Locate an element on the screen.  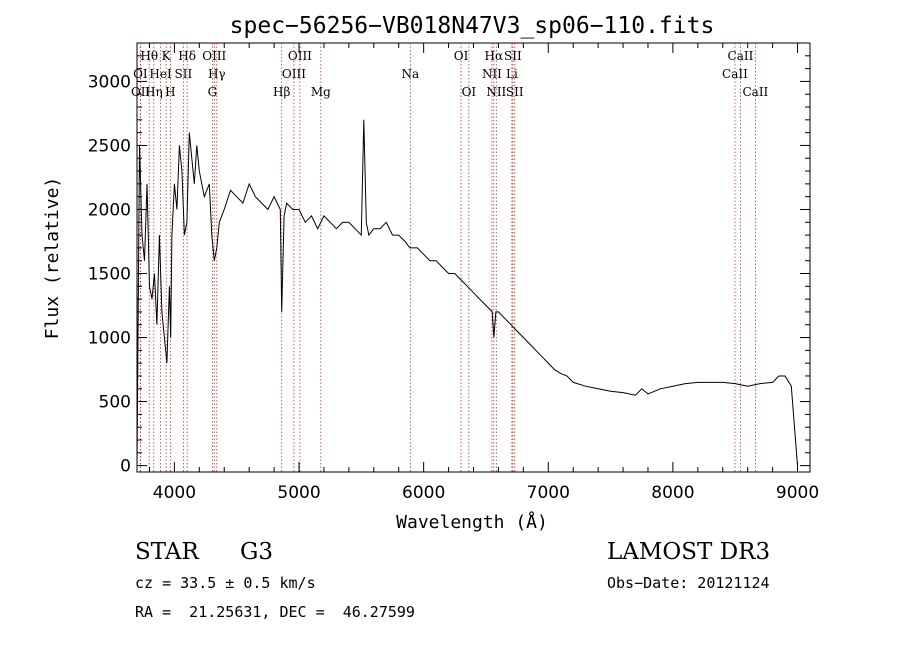
y-tick-label: 500 is located at coordinates (115, 403).